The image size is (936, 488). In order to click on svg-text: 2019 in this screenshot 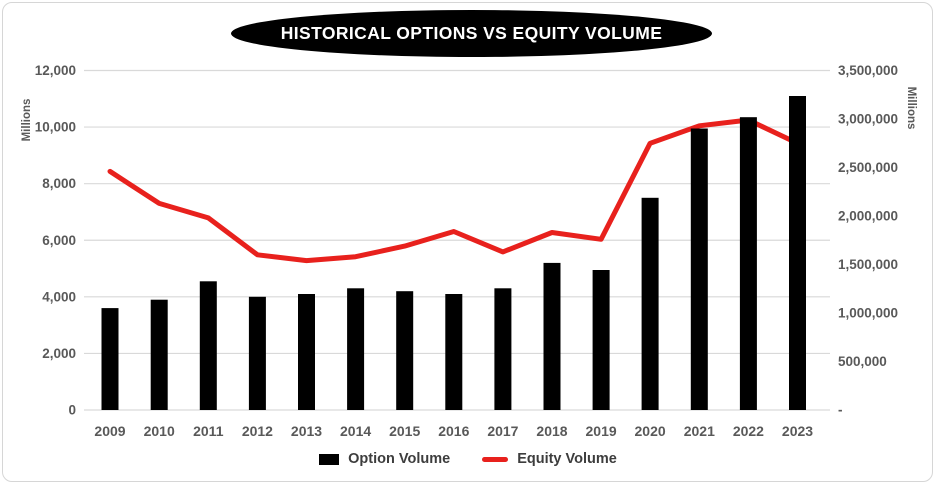, I will do `click(601, 431)`.